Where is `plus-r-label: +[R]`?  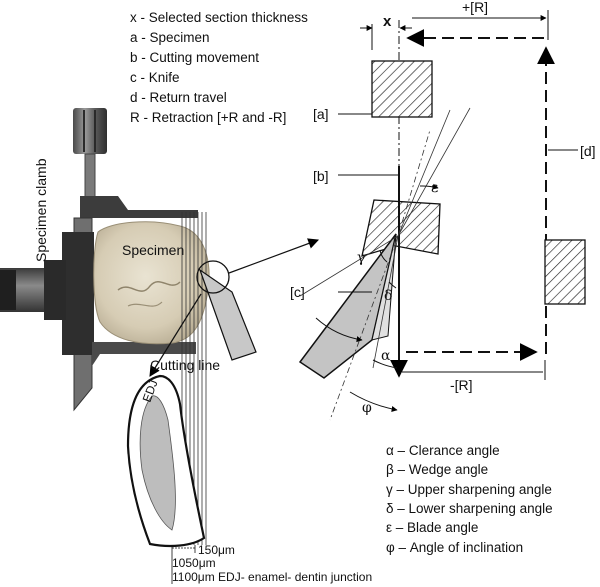 plus-r-label: +[R] is located at coordinates (475, 7).